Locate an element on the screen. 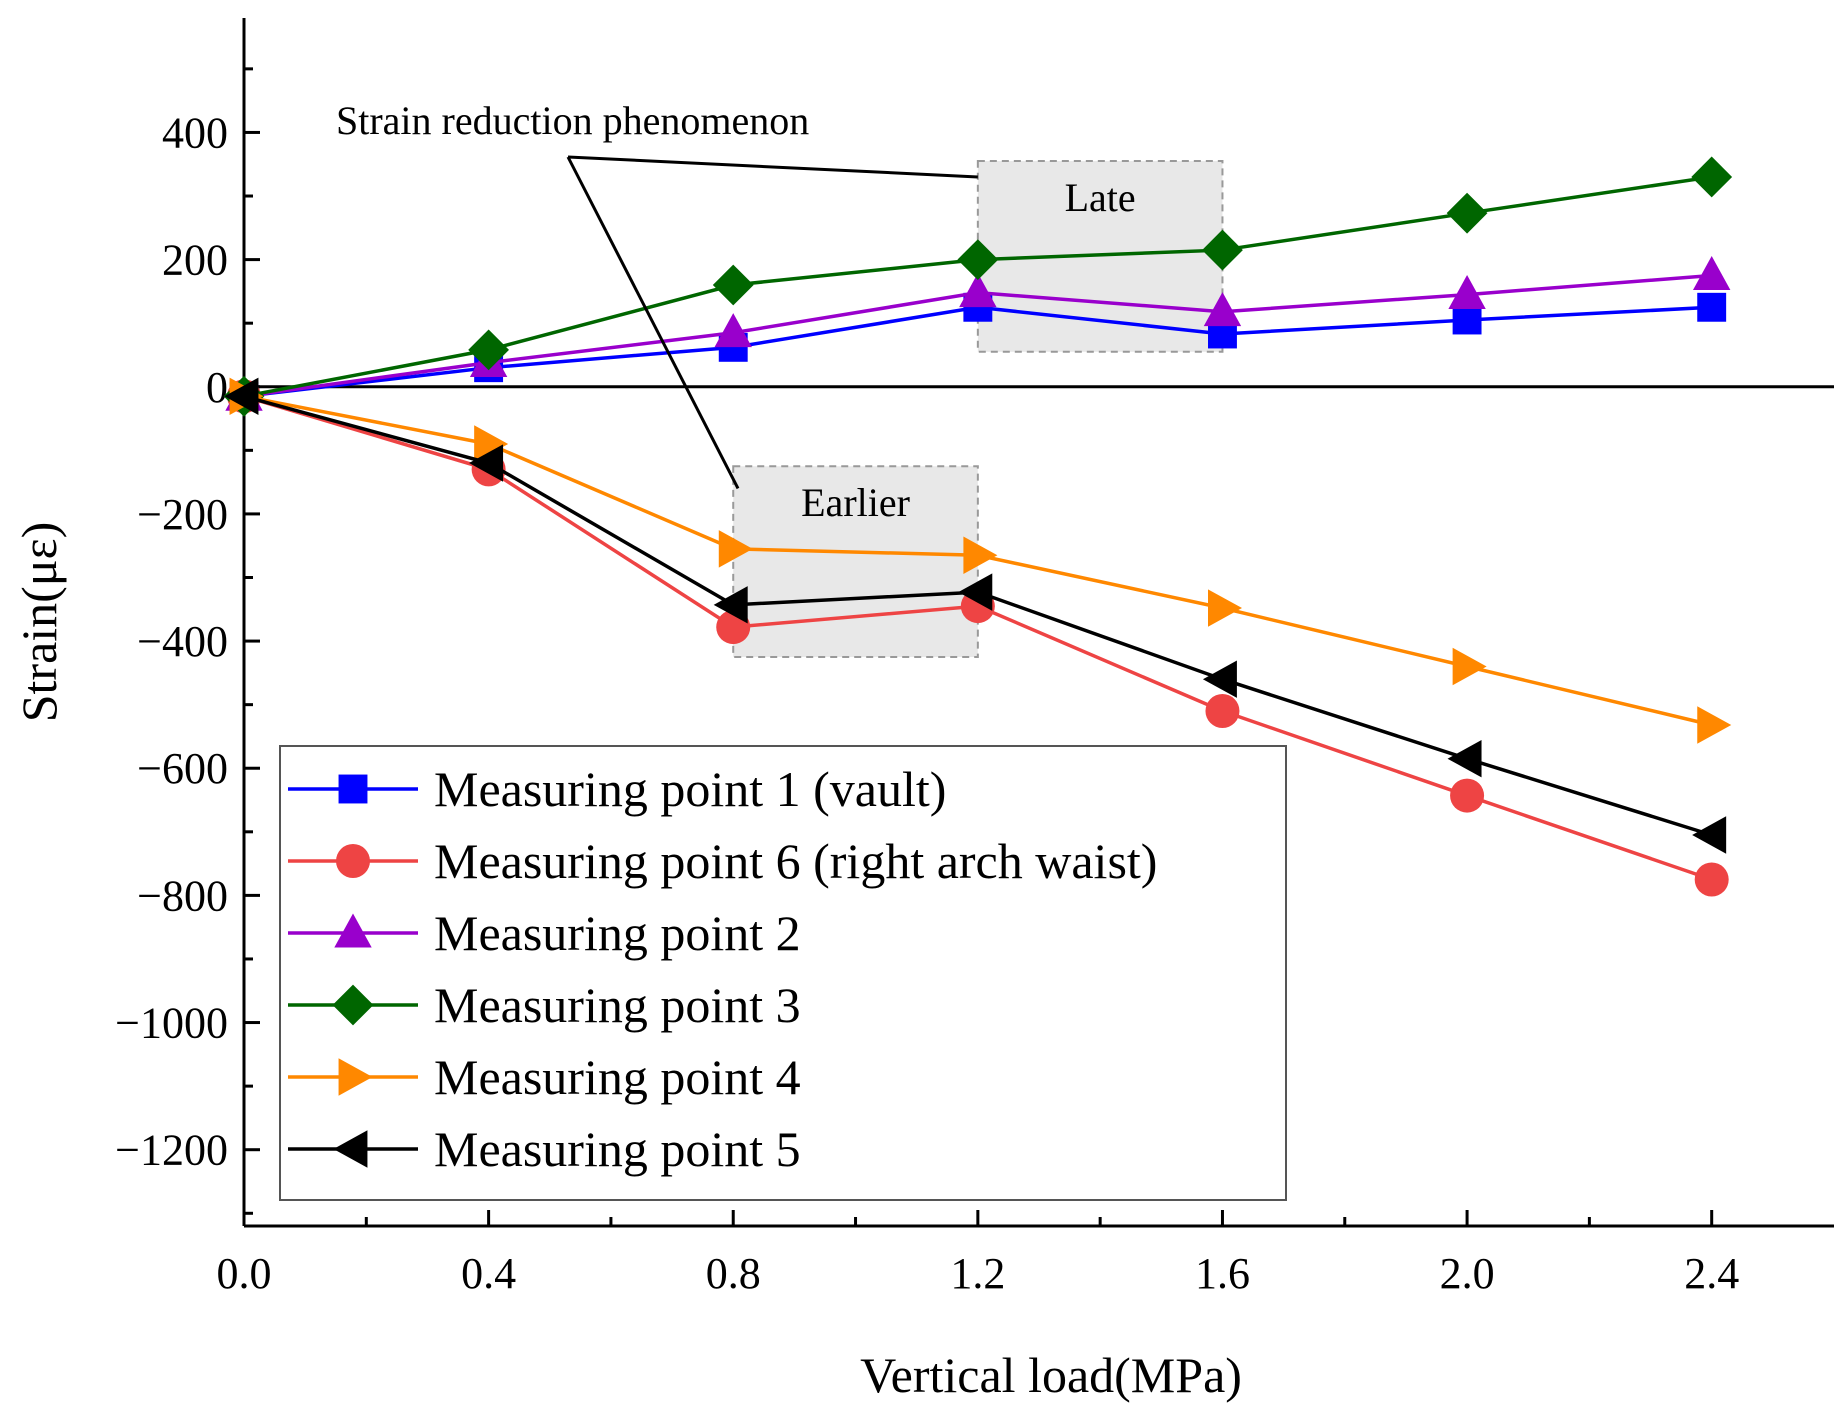  legend-label: Measuring point 3 is located at coordinates (617, 1005).